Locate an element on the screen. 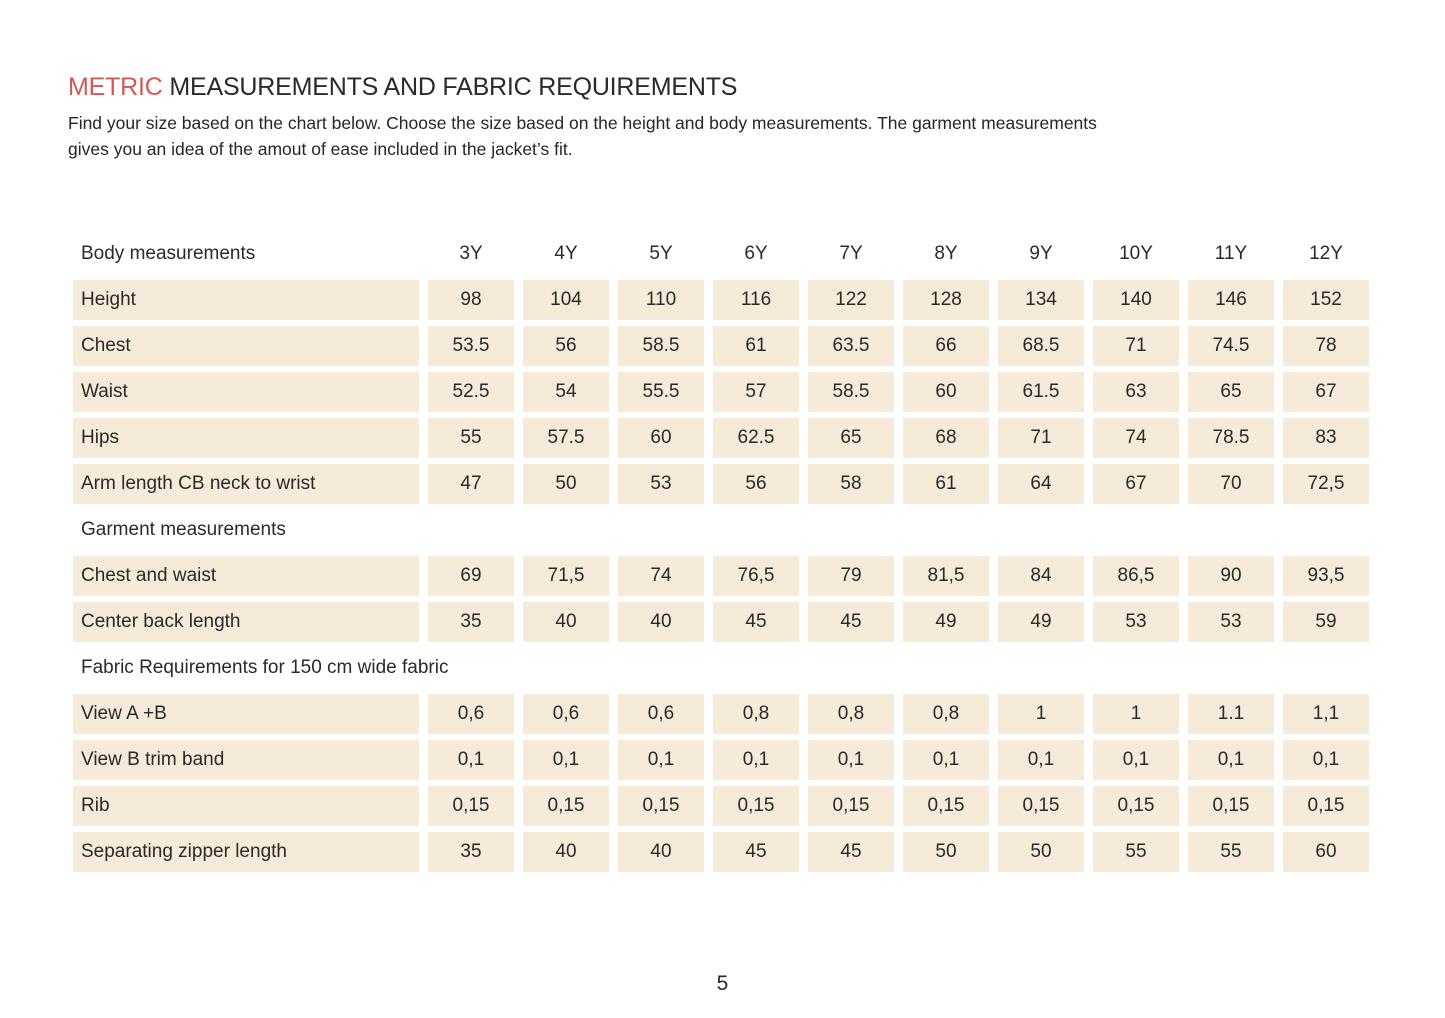  table-row: View A +B 0,6 0,6 0,6 0,8 0,8 0,8 1 1 1.1 1,1 is located at coordinates (723, 714).